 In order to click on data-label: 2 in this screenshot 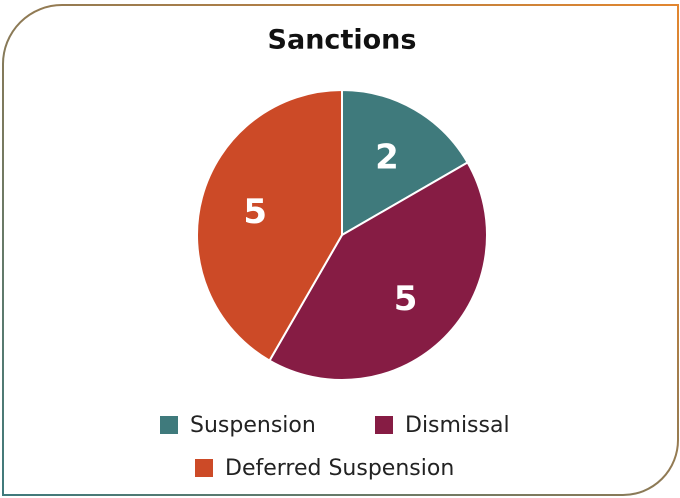, I will do `click(387, 158)`.